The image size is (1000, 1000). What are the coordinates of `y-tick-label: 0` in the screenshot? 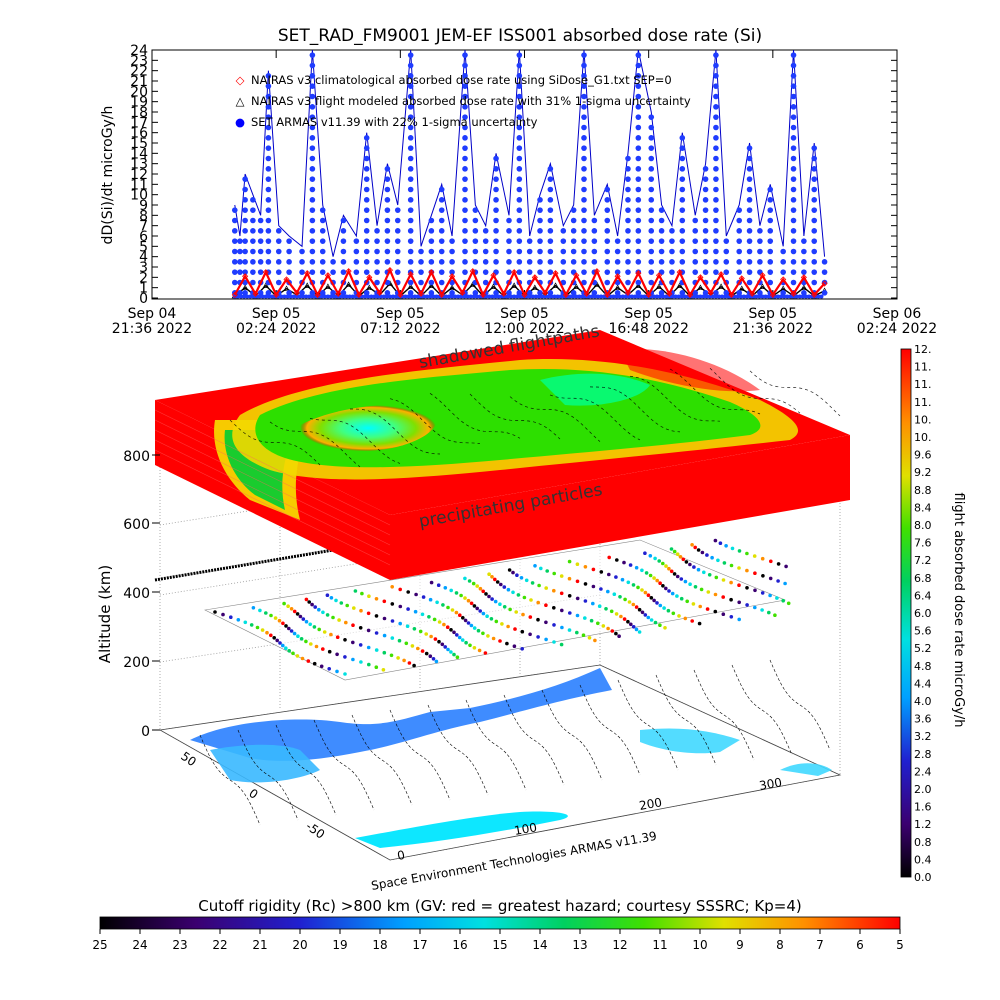 It's located at (143, 299).